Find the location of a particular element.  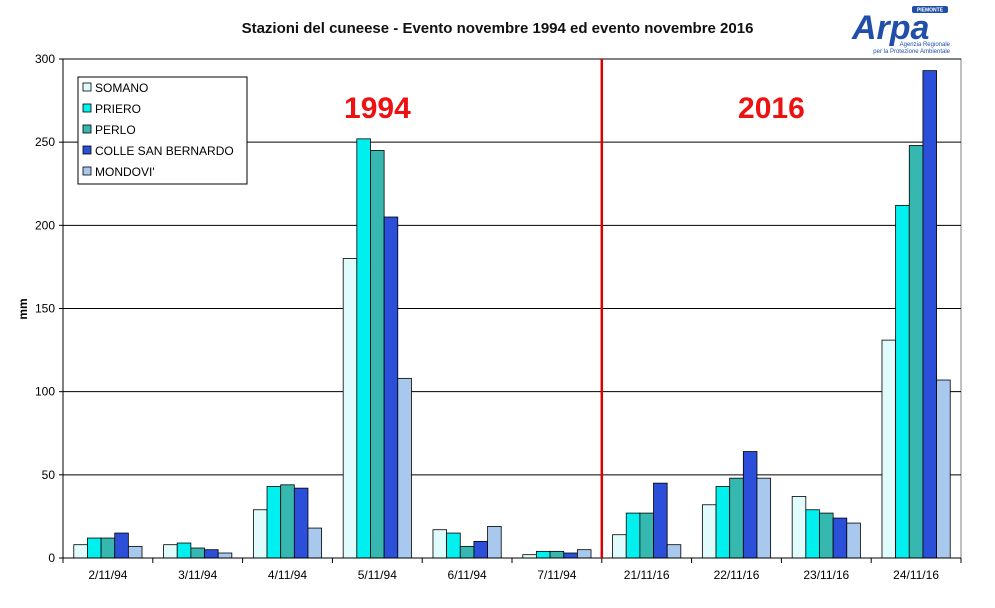

x-tick-label: 3/11/94 is located at coordinates (197, 575).